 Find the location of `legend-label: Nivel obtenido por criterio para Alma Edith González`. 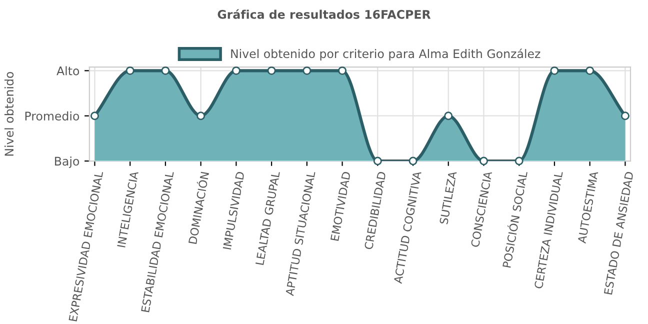

legend-label: Nivel obtenido por criterio para Alma Edith González is located at coordinates (385, 54).